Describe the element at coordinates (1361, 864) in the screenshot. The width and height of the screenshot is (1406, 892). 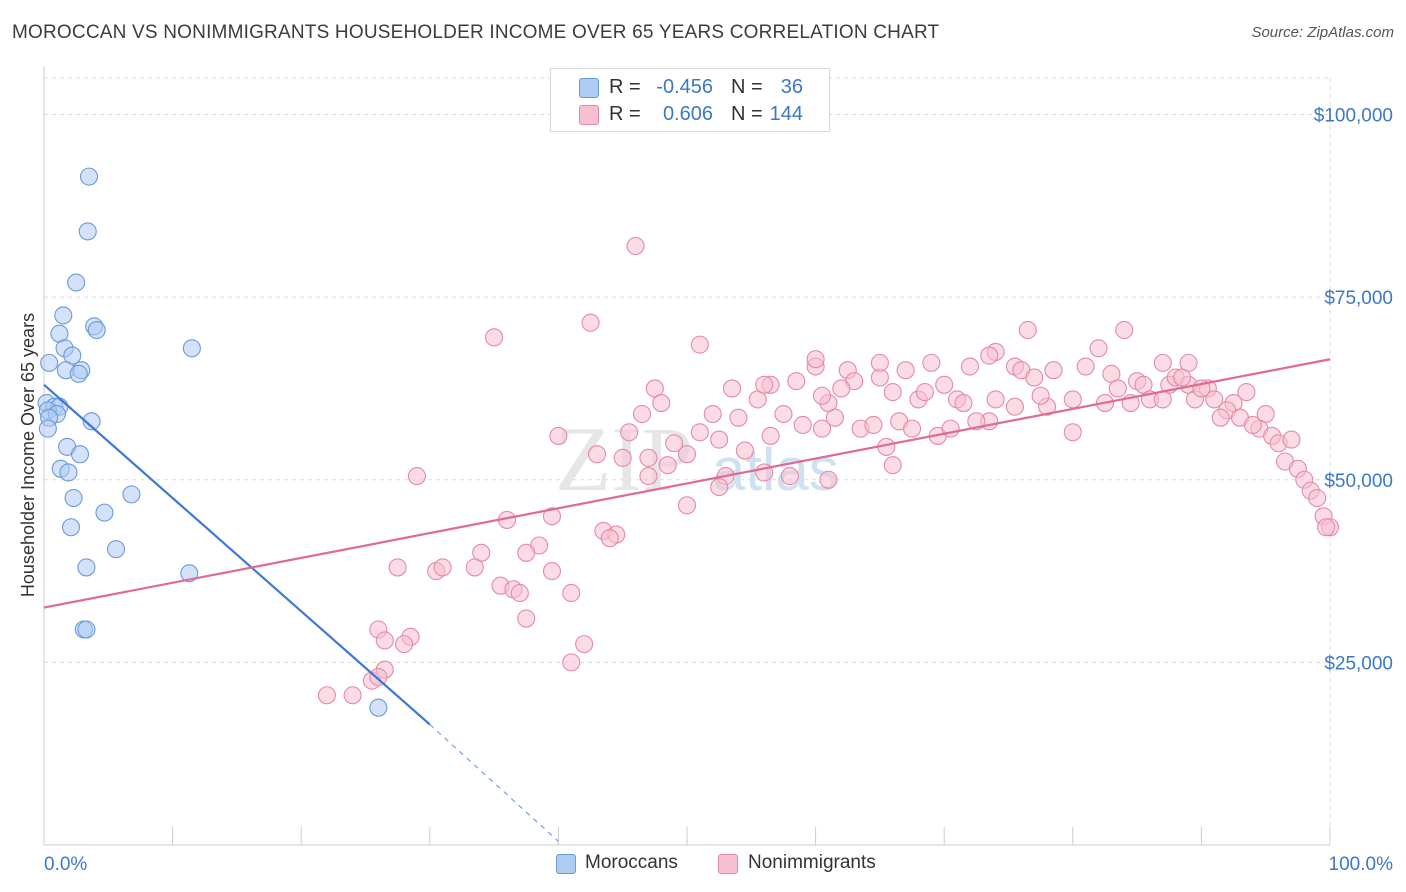
I see `x-tick-label: 100.0%` at that location.